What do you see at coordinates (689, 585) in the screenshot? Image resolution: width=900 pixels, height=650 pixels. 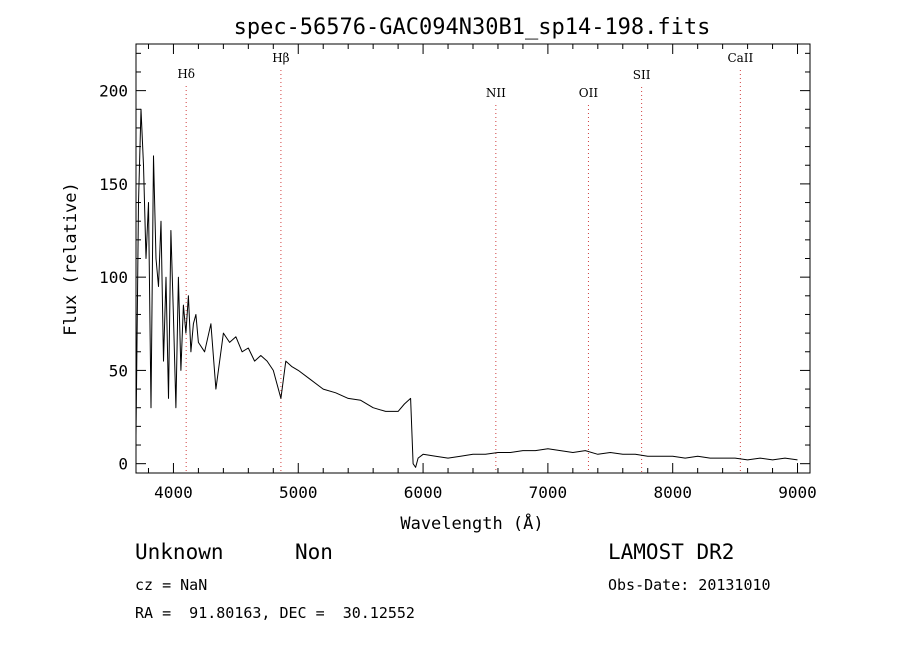 I see `observation-date: Obs-Date: 20131010` at bounding box center [689, 585].